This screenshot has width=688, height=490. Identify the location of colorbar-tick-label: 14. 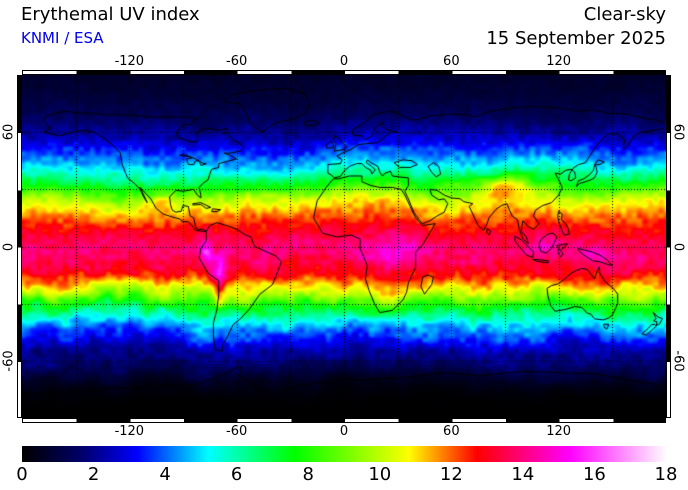
(523, 474).